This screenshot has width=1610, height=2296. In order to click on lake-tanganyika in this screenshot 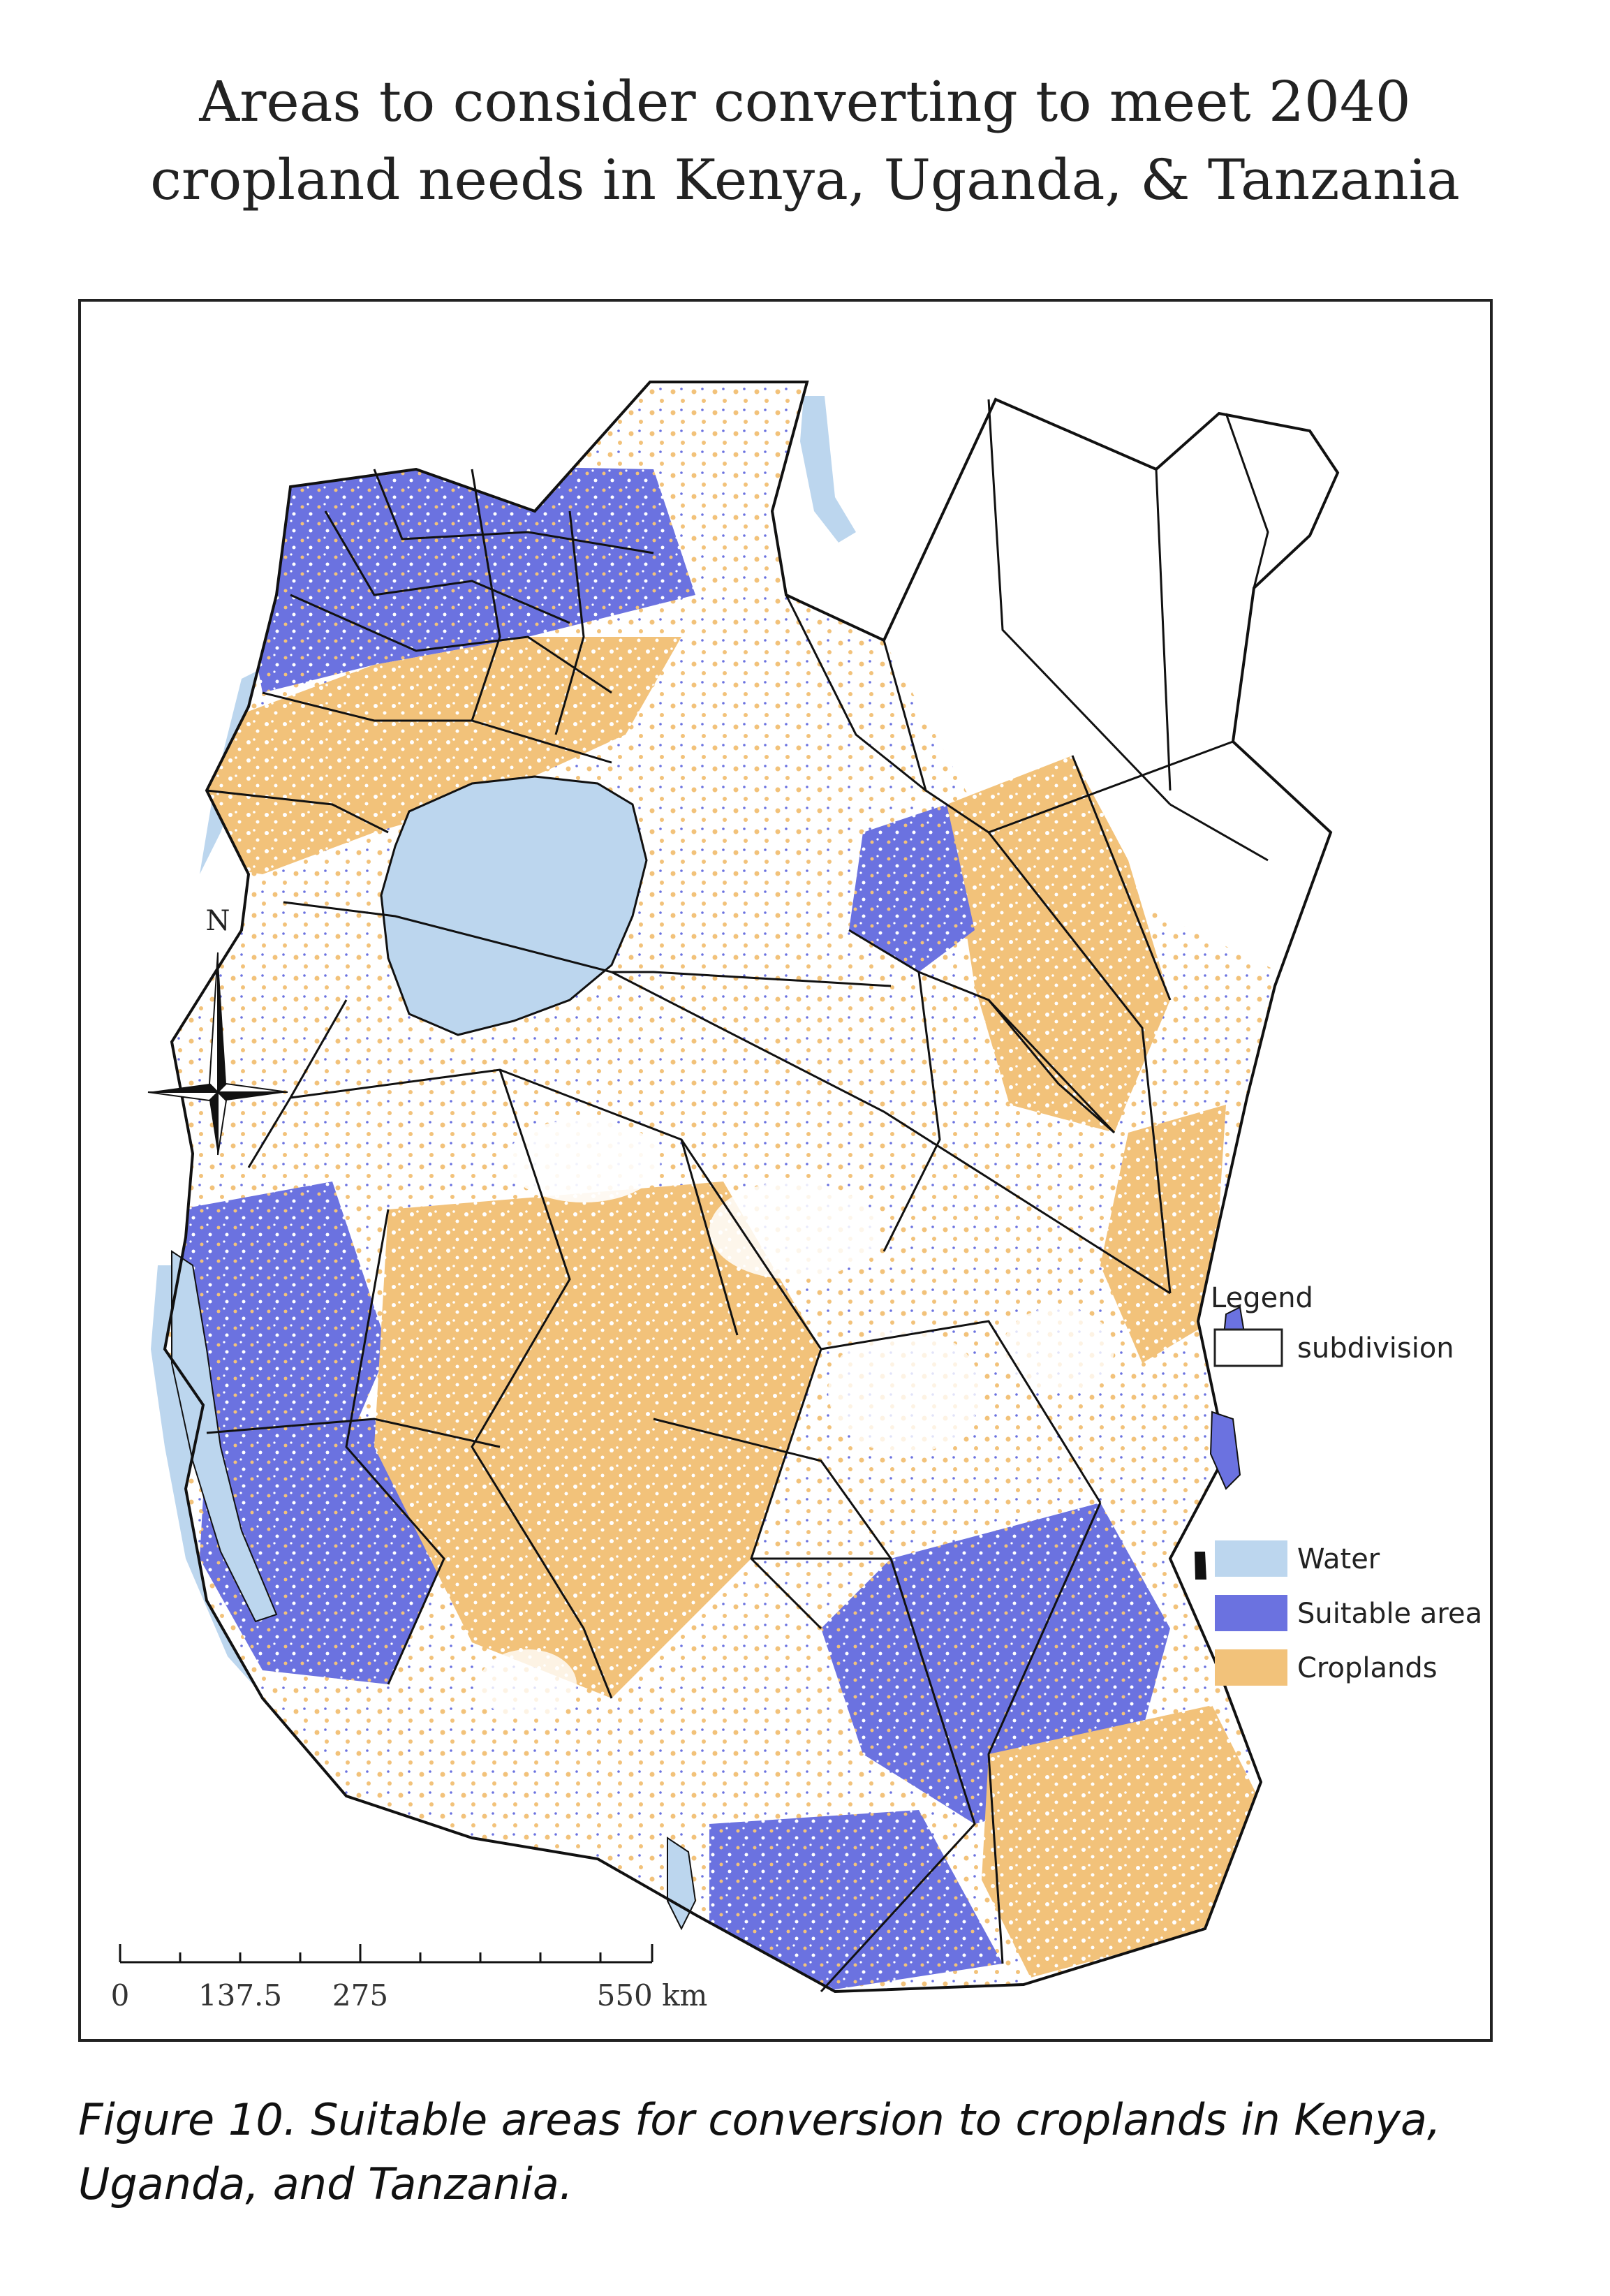, I will do `click(224, 1436)`.